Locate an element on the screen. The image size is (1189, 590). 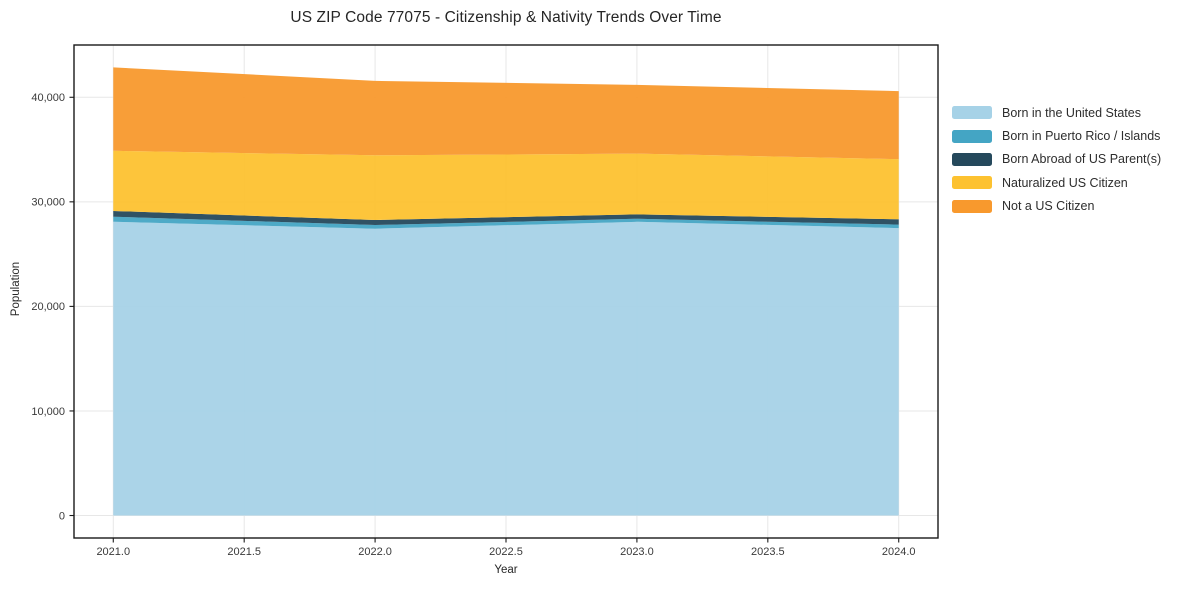
y-tick-label: 0 is located at coordinates (62, 516).